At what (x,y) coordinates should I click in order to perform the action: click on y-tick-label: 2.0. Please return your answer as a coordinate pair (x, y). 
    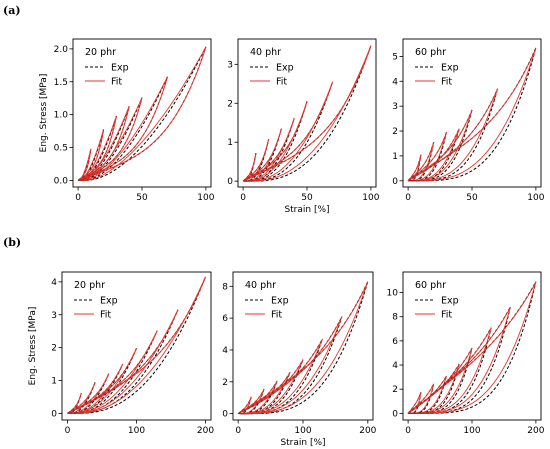
    Looking at the image, I should click on (61, 50).